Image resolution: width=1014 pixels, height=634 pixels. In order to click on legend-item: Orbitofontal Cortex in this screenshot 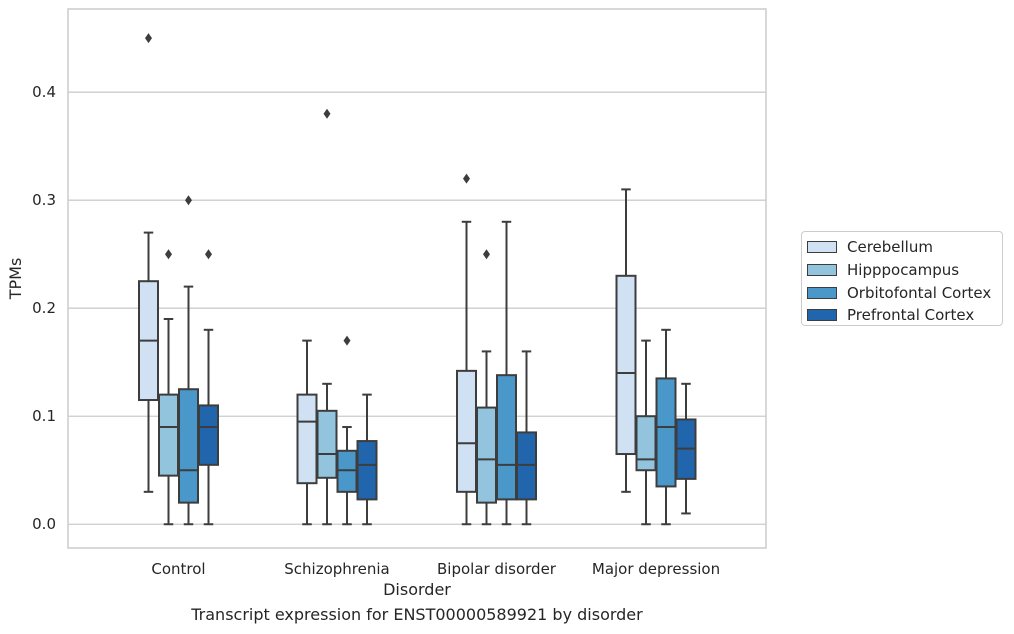, I will do `click(904, 292)`.